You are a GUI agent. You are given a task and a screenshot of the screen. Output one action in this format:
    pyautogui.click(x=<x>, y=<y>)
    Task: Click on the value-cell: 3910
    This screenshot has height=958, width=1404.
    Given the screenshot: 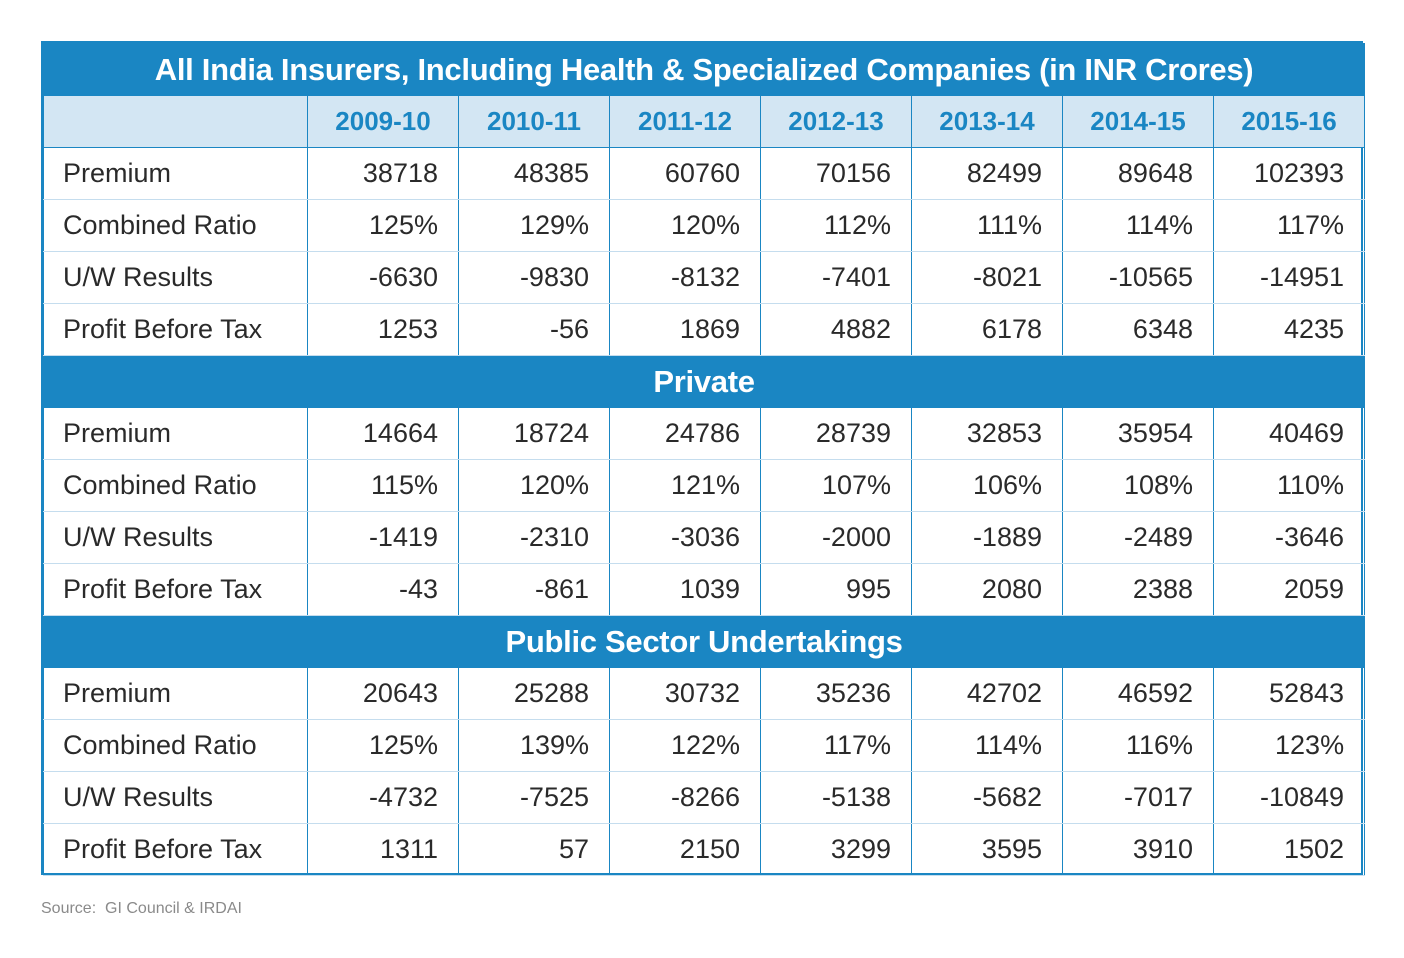 What is the action you would take?
    pyautogui.click(x=1138, y=849)
    